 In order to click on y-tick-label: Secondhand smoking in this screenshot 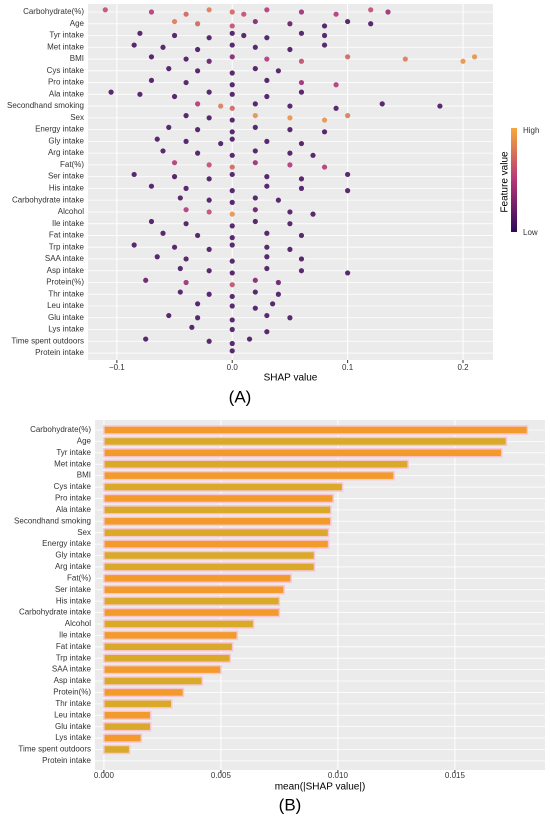, I will do `click(45, 105)`.